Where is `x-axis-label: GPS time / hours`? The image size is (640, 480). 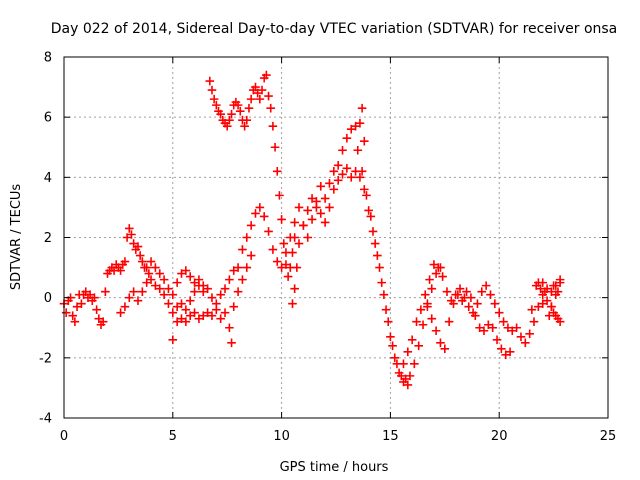
x-axis-label: GPS time / hours is located at coordinates (334, 467).